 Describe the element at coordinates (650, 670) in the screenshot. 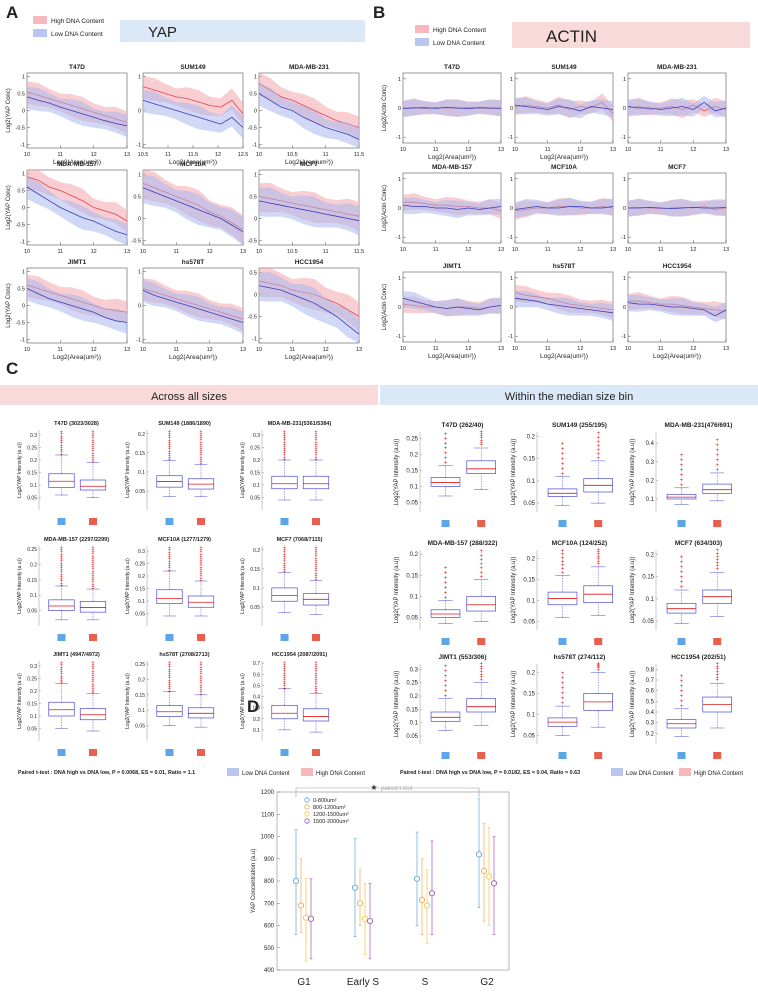

I see `y-tick-label: 0.8` at that location.